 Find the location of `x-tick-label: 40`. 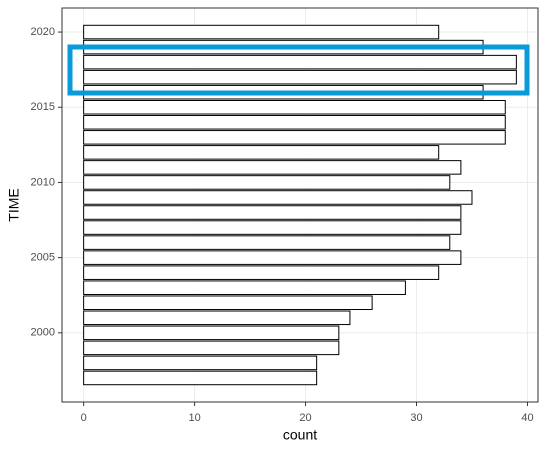

x-tick-label: 40 is located at coordinates (527, 418).